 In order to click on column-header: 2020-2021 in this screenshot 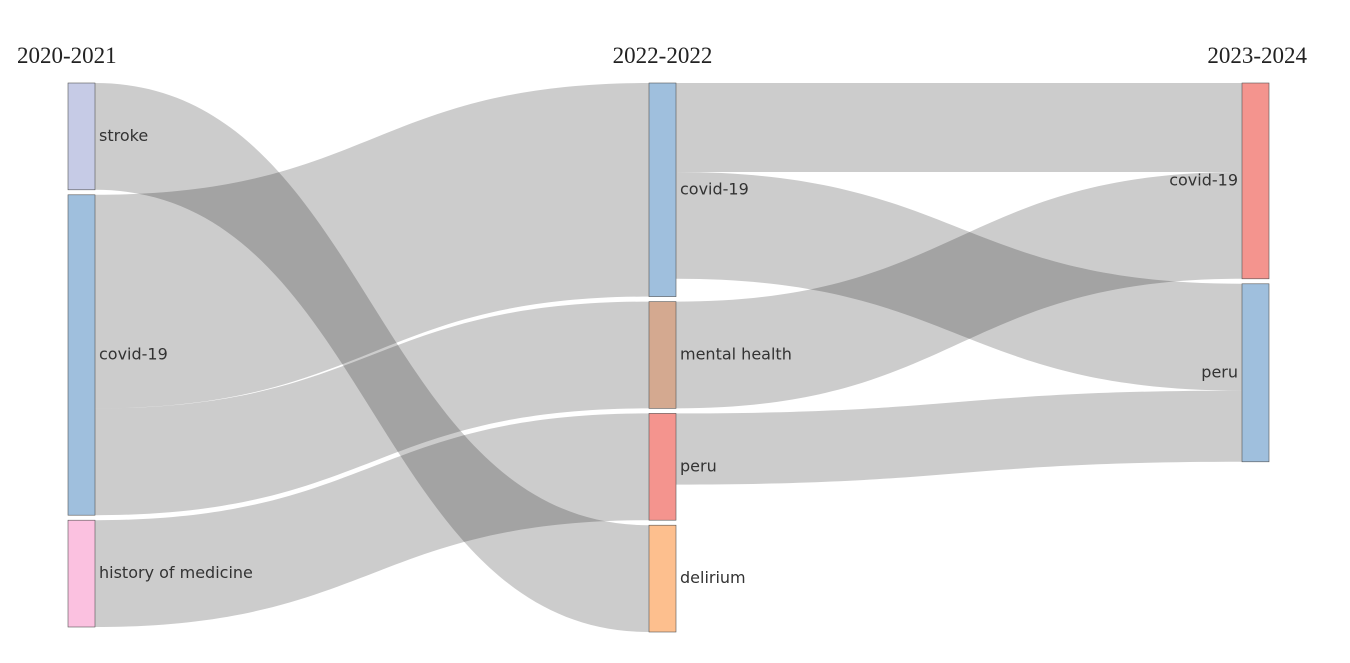, I will do `click(67, 55)`.